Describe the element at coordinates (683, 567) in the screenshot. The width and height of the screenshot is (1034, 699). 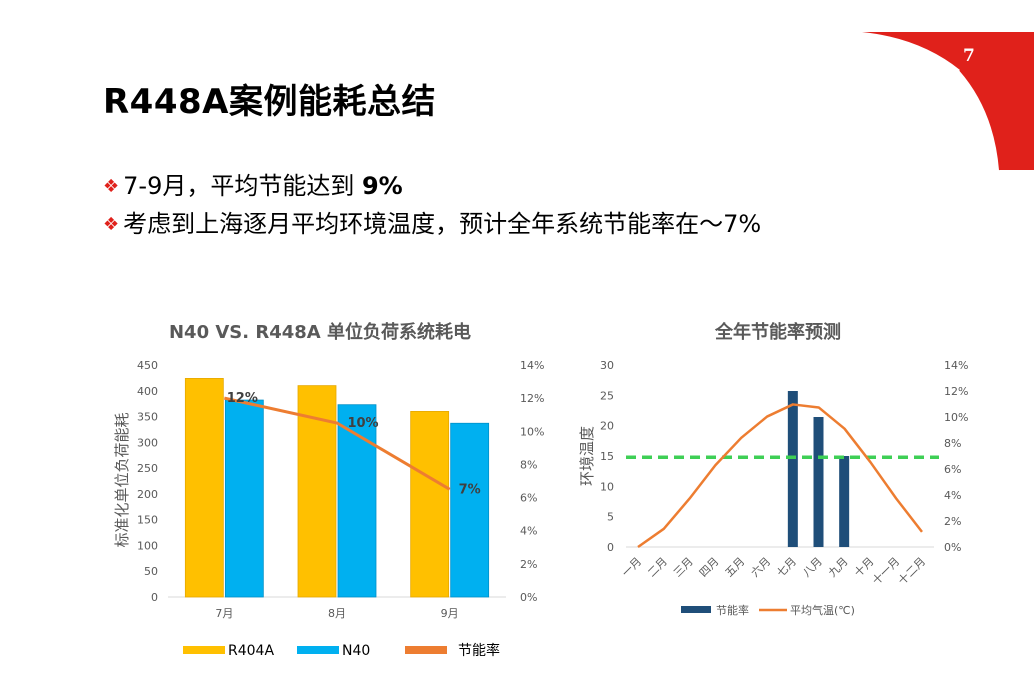
I see `x-tick-label: 三月` at that location.